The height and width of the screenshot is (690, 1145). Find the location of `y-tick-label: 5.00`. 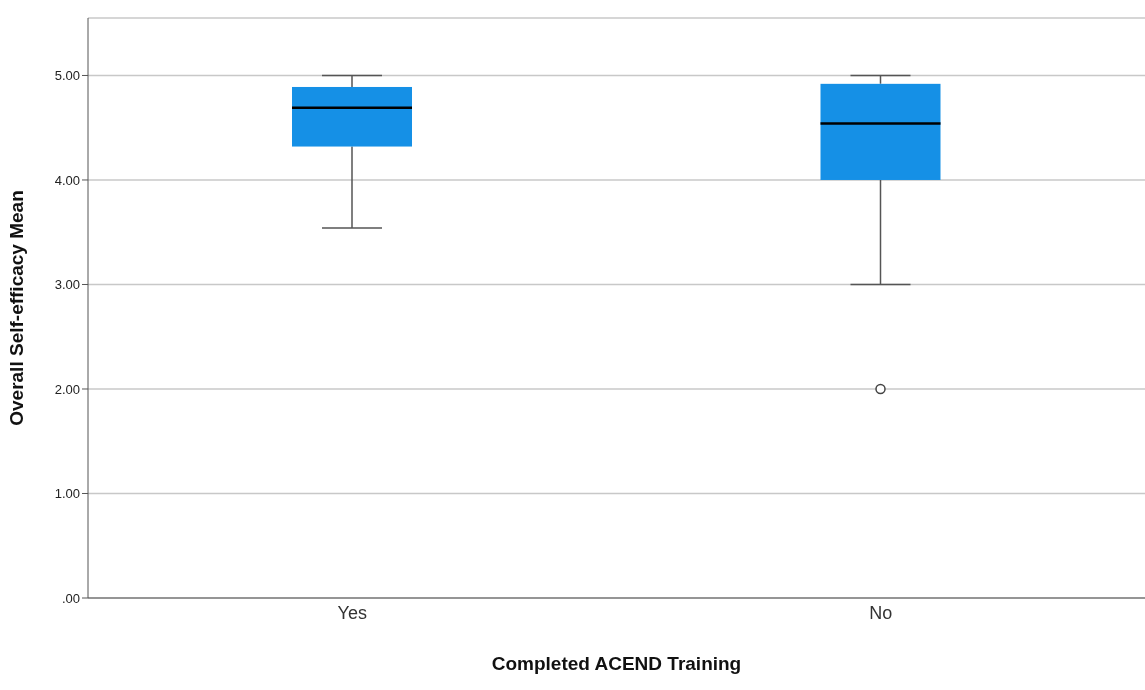

y-tick-label: 5.00 is located at coordinates (67, 76).